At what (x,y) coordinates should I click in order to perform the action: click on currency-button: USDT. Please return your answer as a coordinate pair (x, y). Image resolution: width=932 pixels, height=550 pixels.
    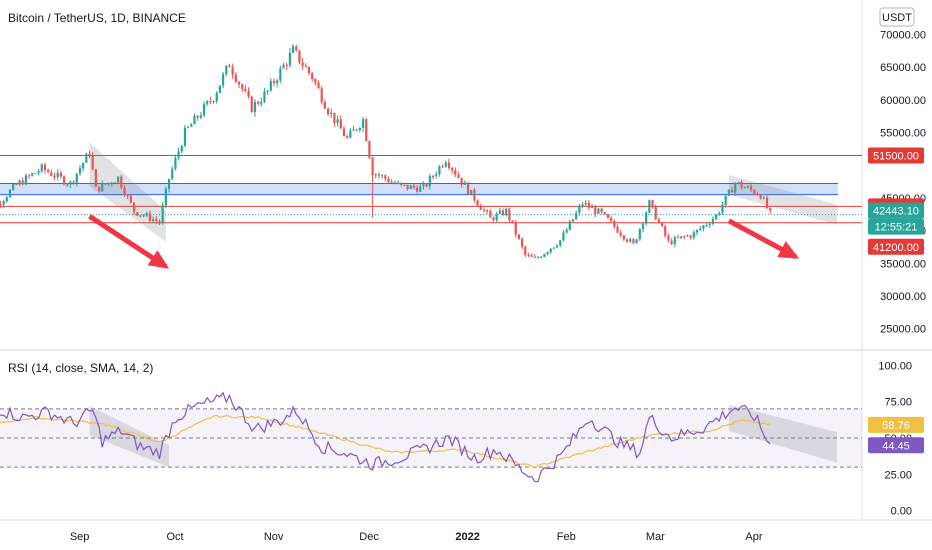
    Looking at the image, I should click on (897, 17).